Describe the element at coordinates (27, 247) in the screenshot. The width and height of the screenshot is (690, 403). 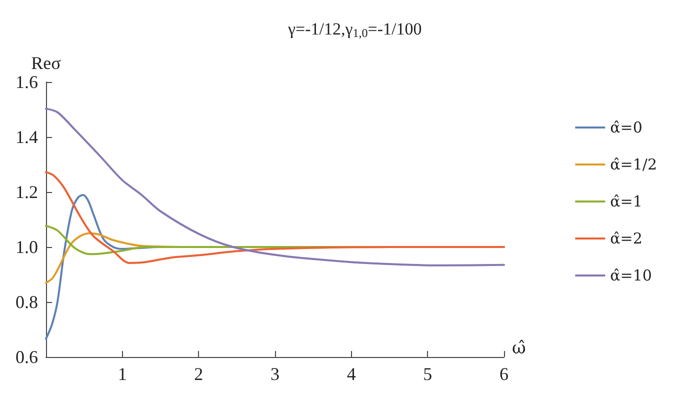
I see `y-tick-label: 1.0` at that location.